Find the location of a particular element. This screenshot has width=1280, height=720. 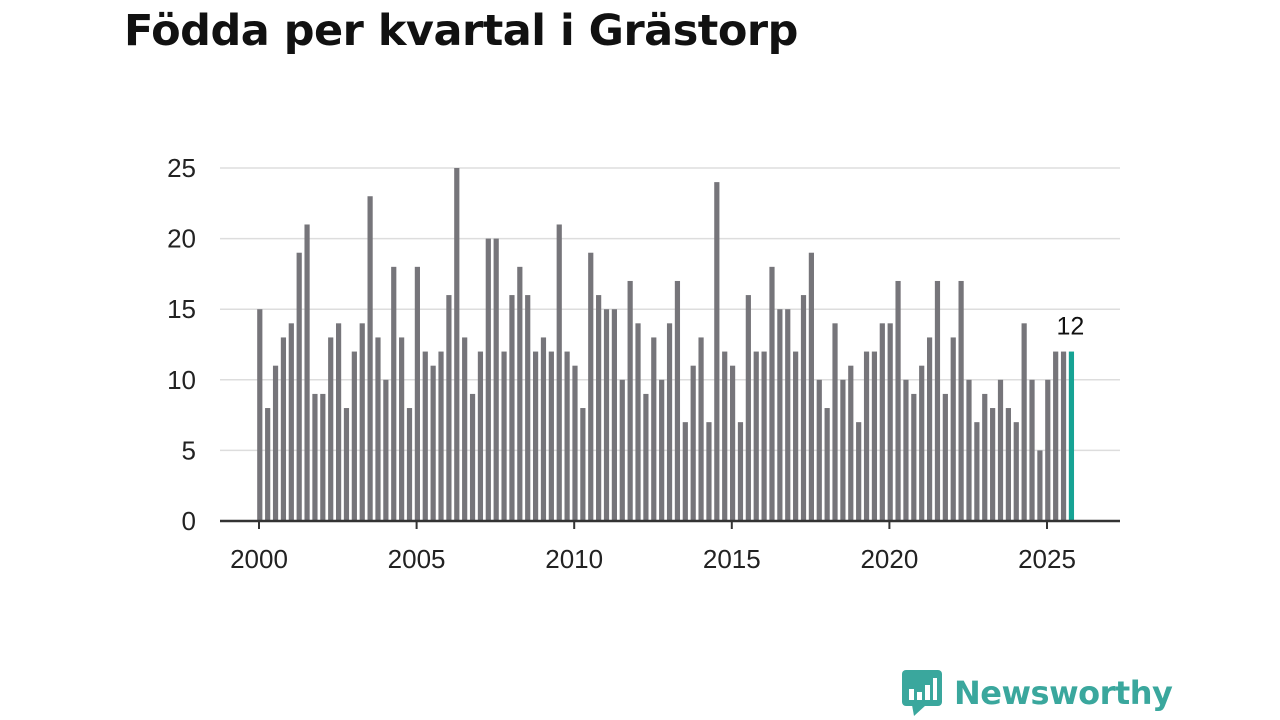

y-tick-label: 0 is located at coordinates (189, 521).